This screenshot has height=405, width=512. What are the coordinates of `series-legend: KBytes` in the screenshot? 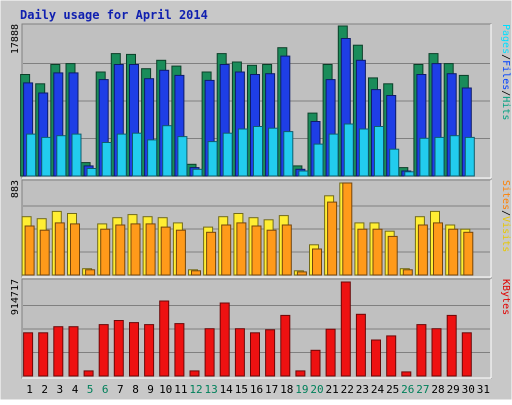 It's located at (505, 297).